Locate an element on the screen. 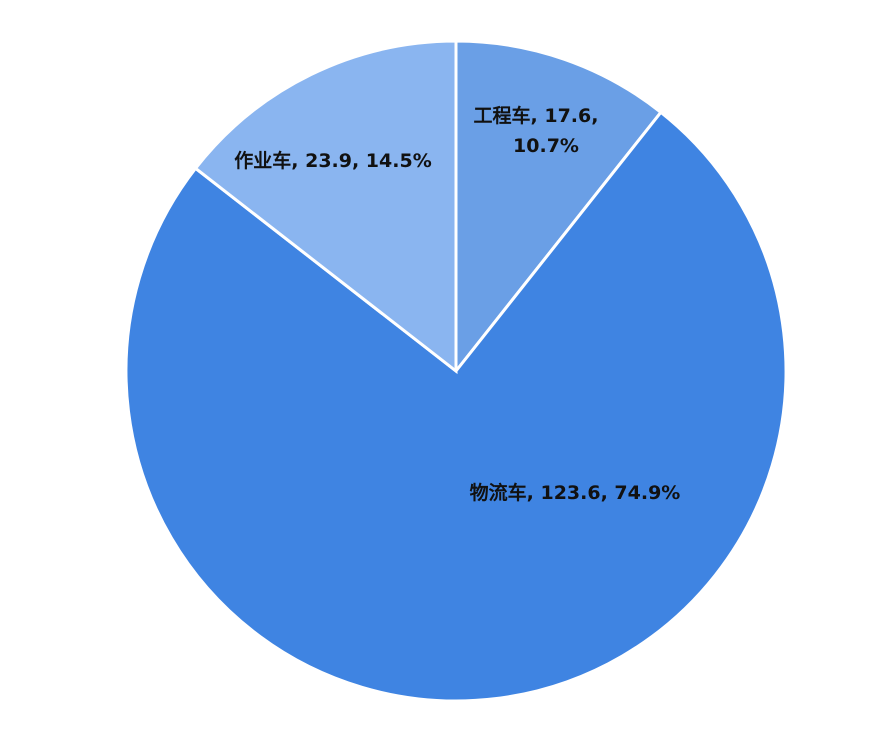  data-label: 10.7% is located at coordinates (546, 146).